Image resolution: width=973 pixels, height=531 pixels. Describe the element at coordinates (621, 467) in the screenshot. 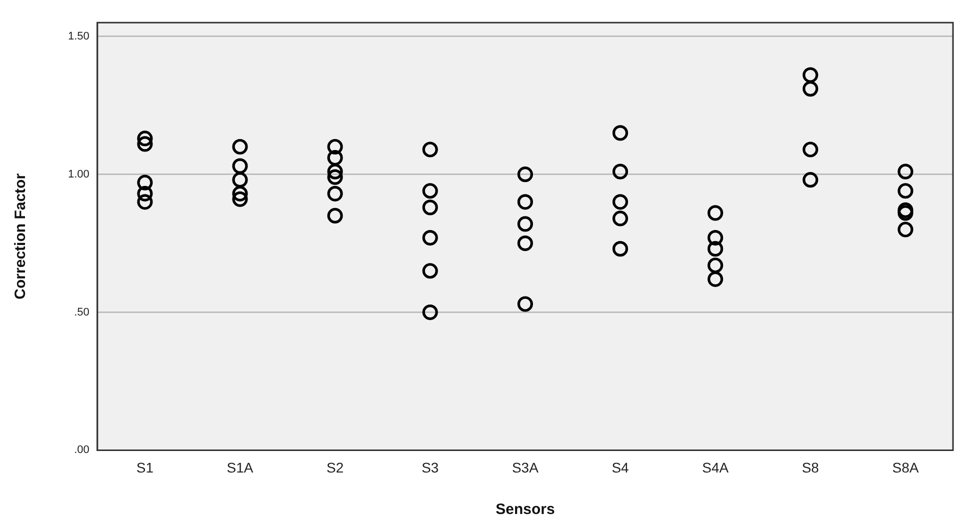

I see `x-tick-label: S4` at that location.